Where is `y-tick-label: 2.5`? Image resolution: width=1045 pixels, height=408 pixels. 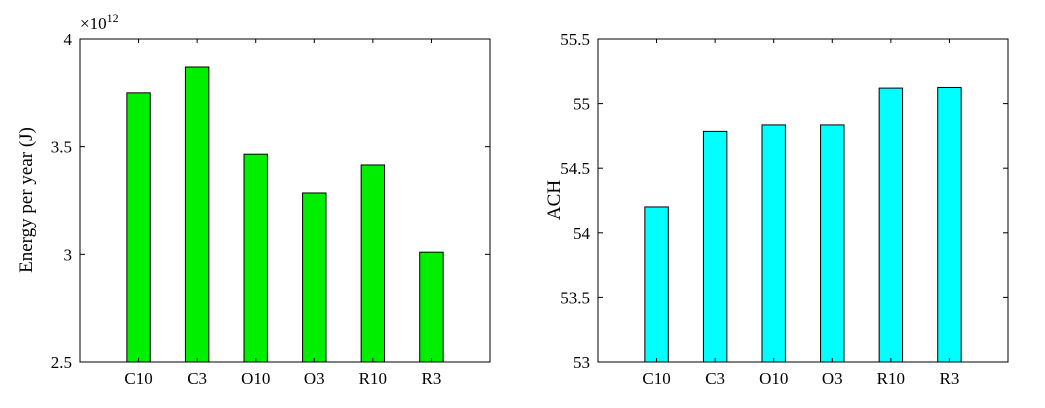
y-tick-label: 2.5 is located at coordinates (61, 362).